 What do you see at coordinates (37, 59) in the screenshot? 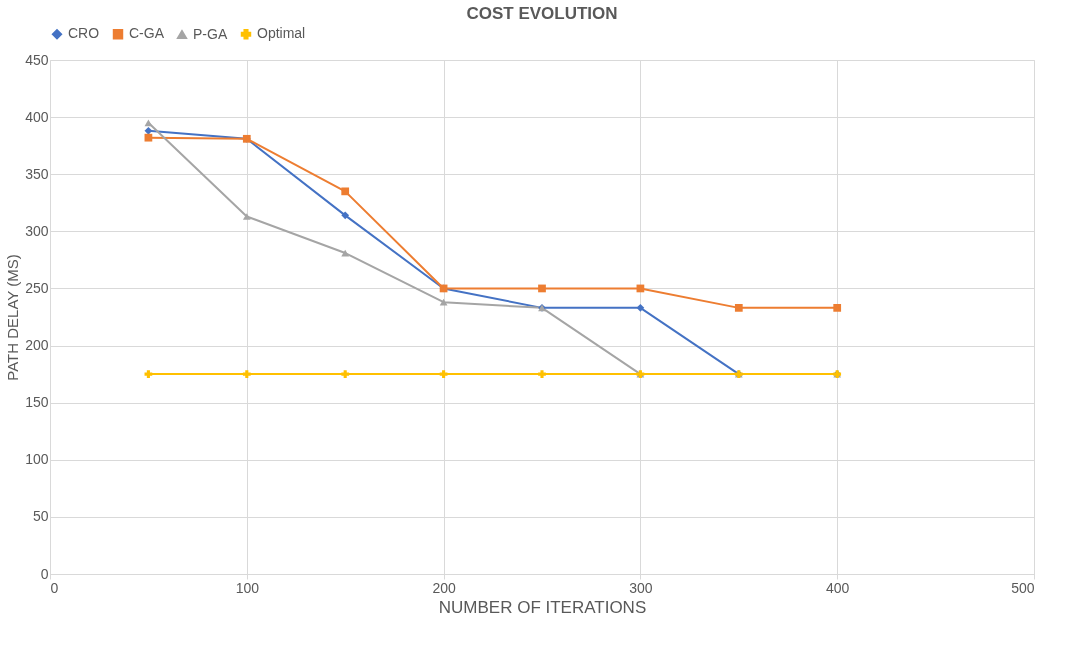
I see `y-tick-label: 450` at bounding box center [37, 59].